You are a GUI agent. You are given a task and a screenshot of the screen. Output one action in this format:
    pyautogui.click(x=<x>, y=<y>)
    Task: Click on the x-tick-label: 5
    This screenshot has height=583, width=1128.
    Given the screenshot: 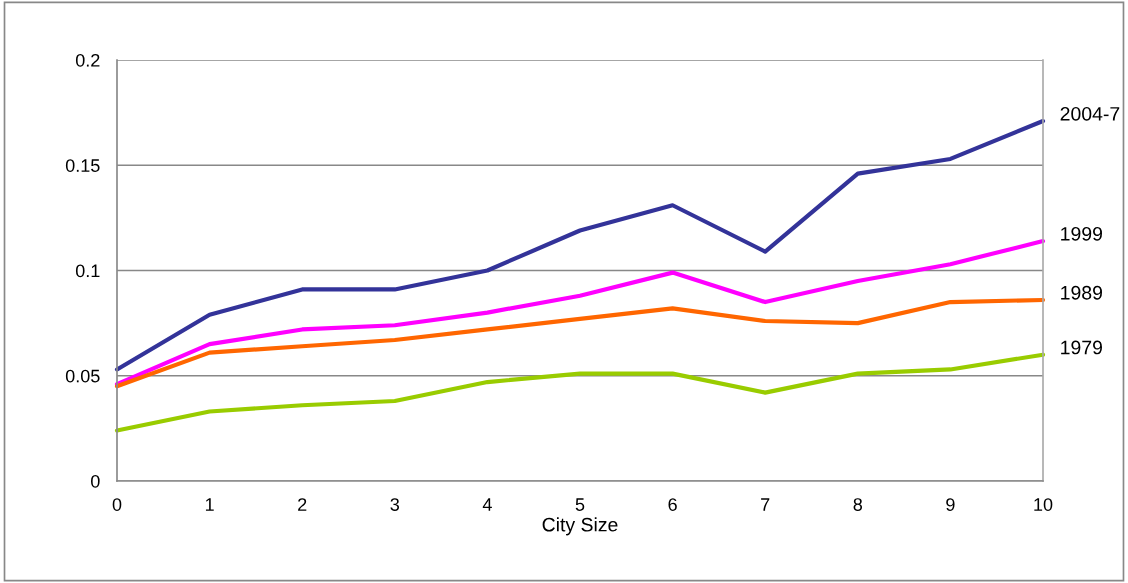 What is the action you would take?
    pyautogui.click(x=580, y=504)
    